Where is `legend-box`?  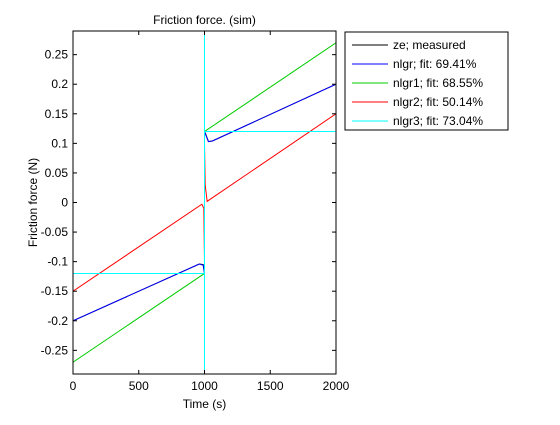
legend-box is located at coordinates (426, 81).